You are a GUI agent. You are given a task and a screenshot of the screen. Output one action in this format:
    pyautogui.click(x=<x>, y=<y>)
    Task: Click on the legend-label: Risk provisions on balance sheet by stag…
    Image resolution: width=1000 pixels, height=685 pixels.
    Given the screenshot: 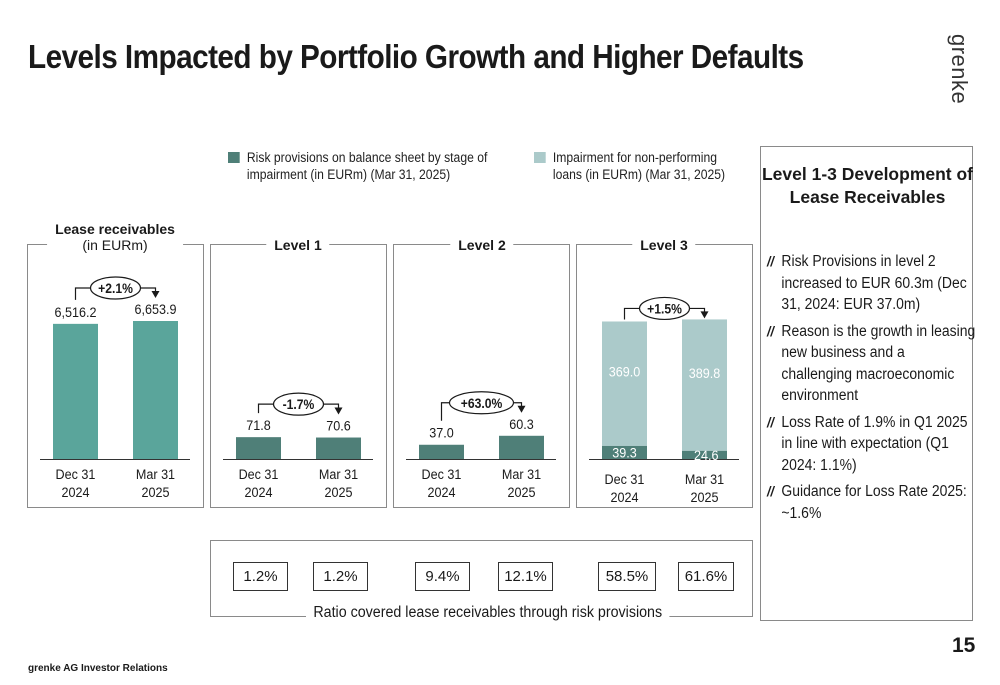 What is the action you would take?
    pyautogui.click(x=367, y=166)
    